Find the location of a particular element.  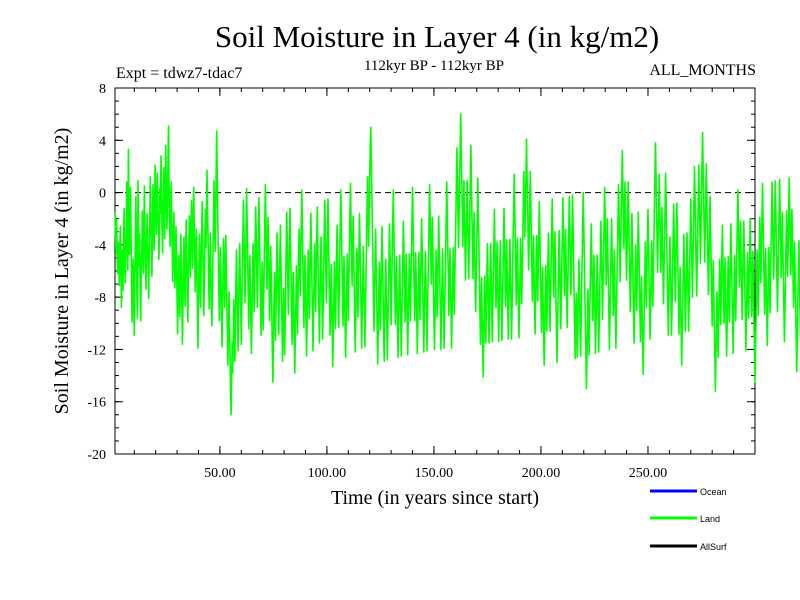

y-tick-label: -12 is located at coordinates (96, 350).